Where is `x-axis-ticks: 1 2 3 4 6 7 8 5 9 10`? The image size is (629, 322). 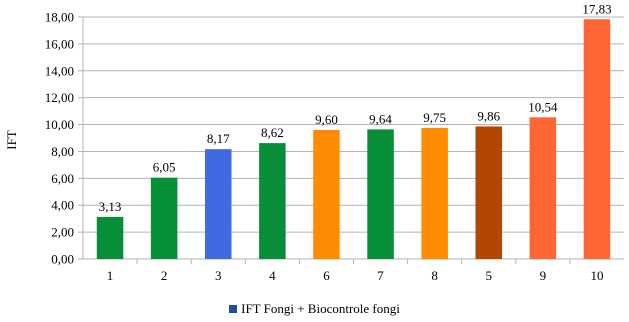
x-axis-ticks: 1 2 3 4 6 7 8 5 9 10 is located at coordinates (355, 271).